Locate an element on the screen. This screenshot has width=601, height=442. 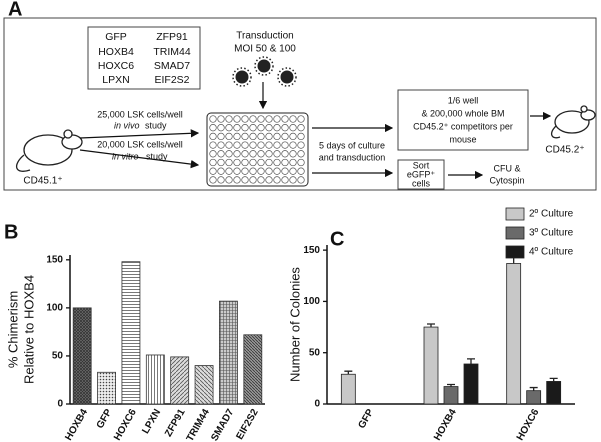
x-tick-label: LPXN is located at coordinates (151, 421).